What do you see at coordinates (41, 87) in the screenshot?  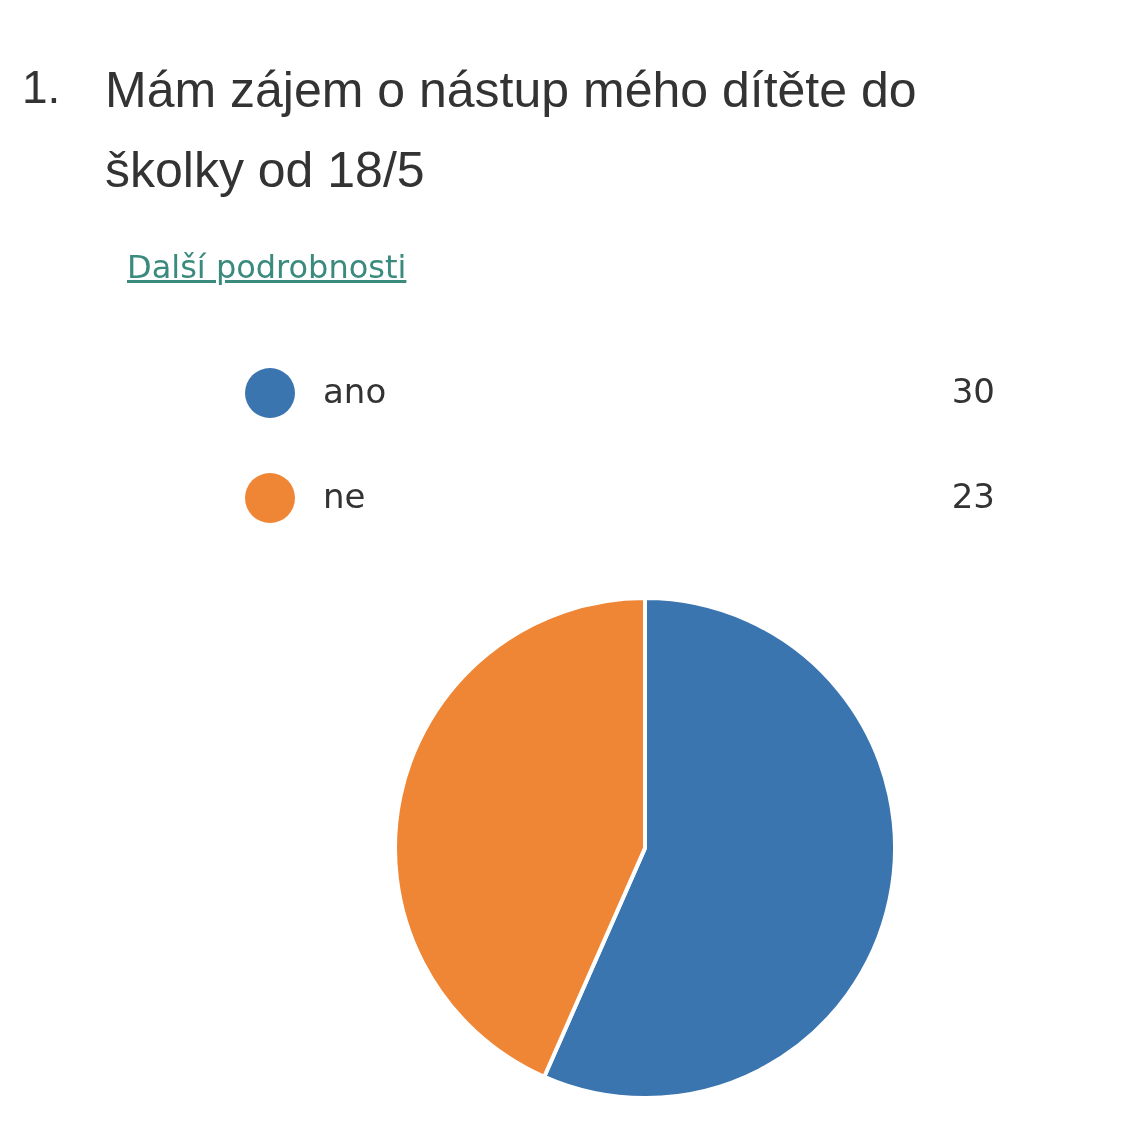 I see `text: 1.` at bounding box center [41, 87].